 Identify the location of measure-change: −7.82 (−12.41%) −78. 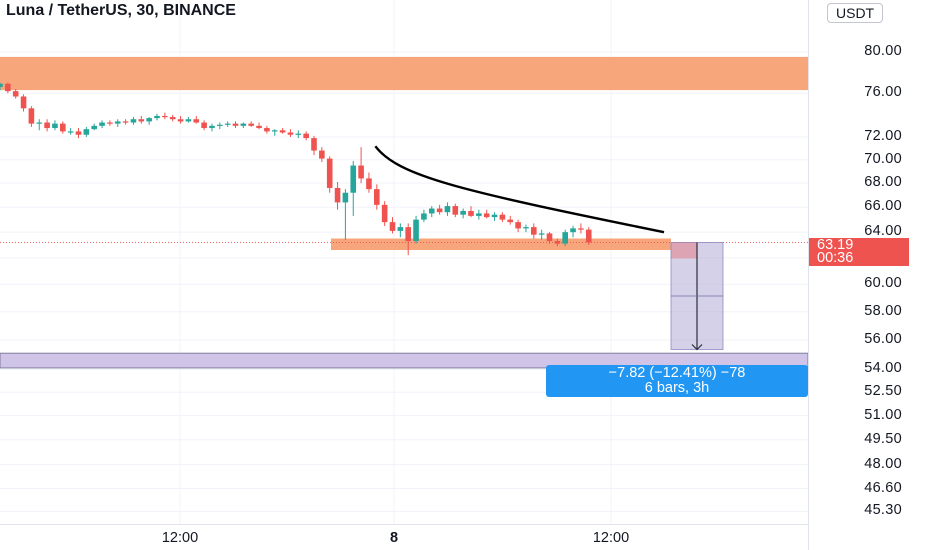
(677, 373).